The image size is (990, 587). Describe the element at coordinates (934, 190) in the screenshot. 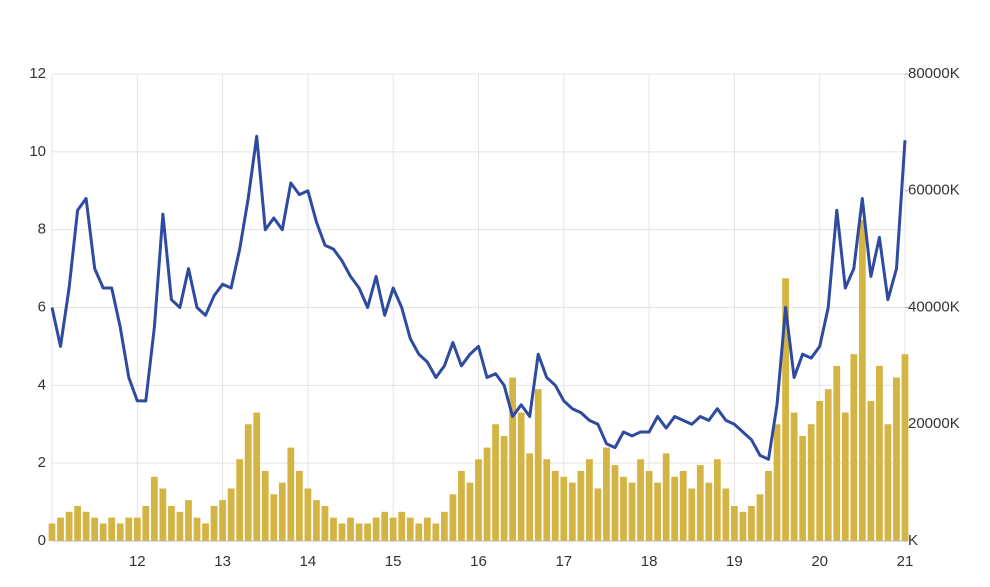

I see `y2-tick-label: 60000K` at that location.